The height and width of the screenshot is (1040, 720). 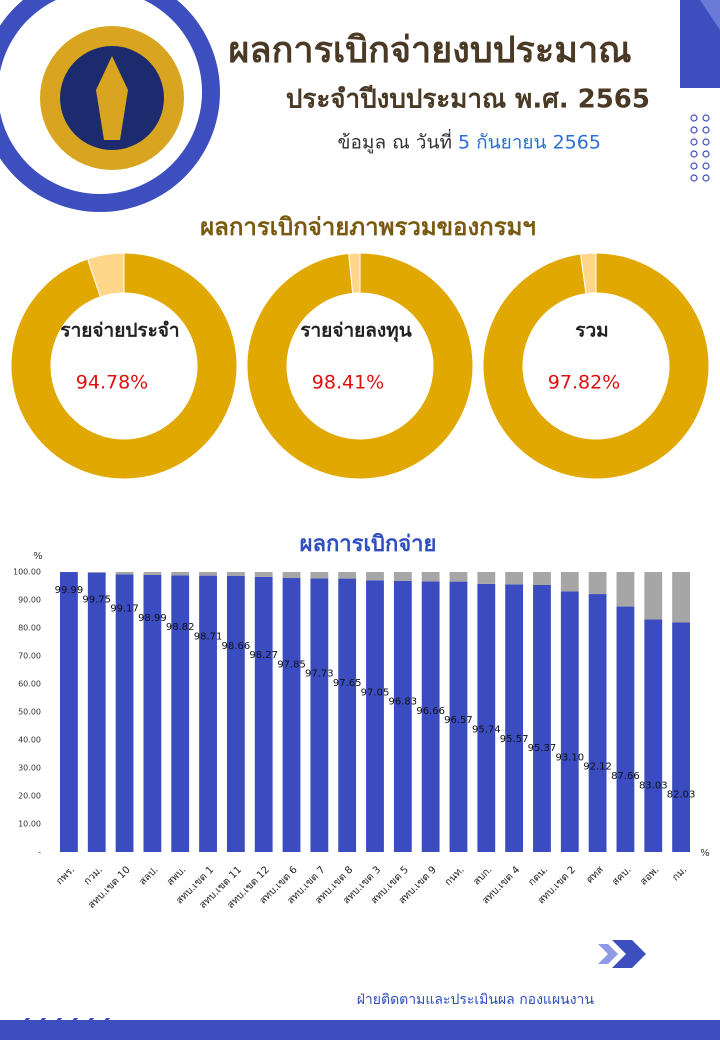 I want to click on data-label: 98.99, so click(x=152, y=618).